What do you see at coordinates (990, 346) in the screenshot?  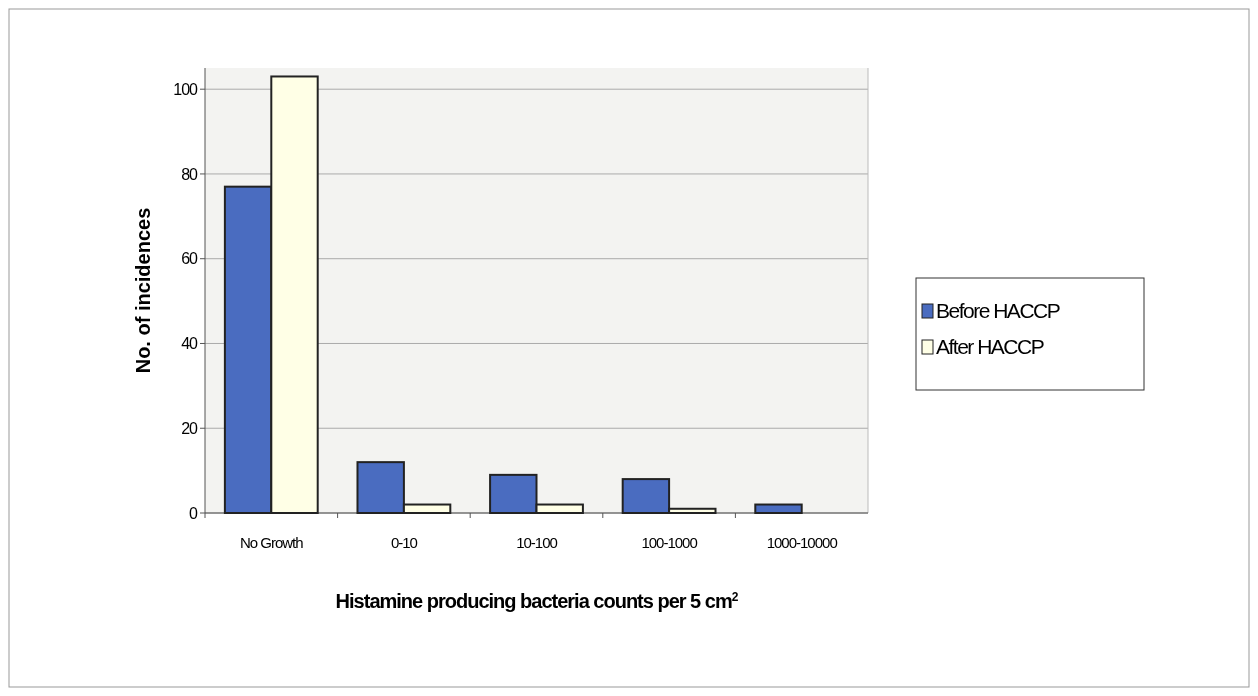 I see `legend-label: After HACCP` at bounding box center [990, 346].